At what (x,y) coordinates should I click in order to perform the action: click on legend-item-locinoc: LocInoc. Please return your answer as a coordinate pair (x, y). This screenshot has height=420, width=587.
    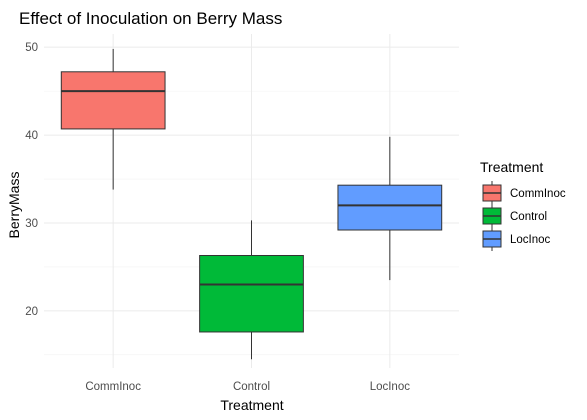
    Looking at the image, I should click on (516, 239).